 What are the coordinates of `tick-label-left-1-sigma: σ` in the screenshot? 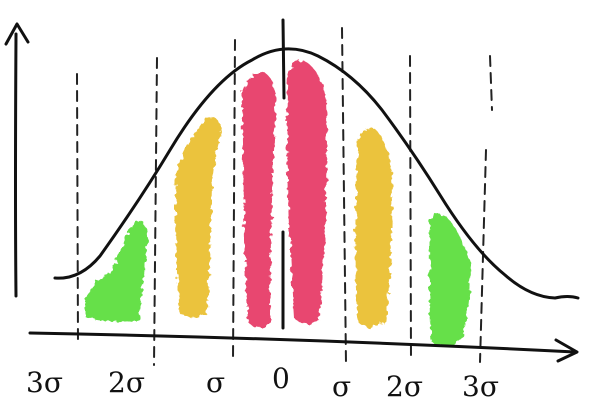 It's located at (215, 382).